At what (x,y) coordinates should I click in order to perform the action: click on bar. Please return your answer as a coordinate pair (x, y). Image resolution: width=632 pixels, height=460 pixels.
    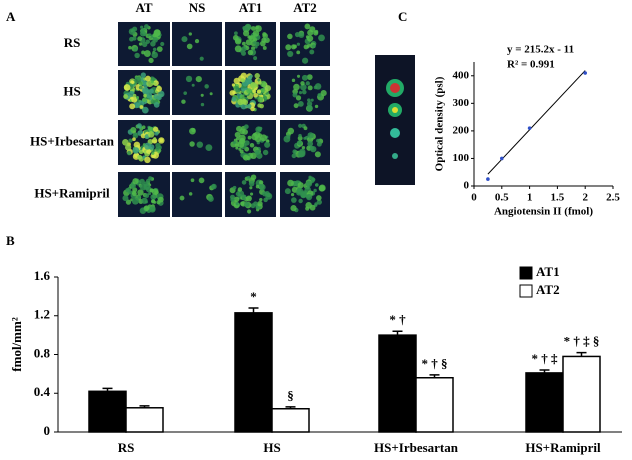
    Looking at the image, I should click on (581, 394).